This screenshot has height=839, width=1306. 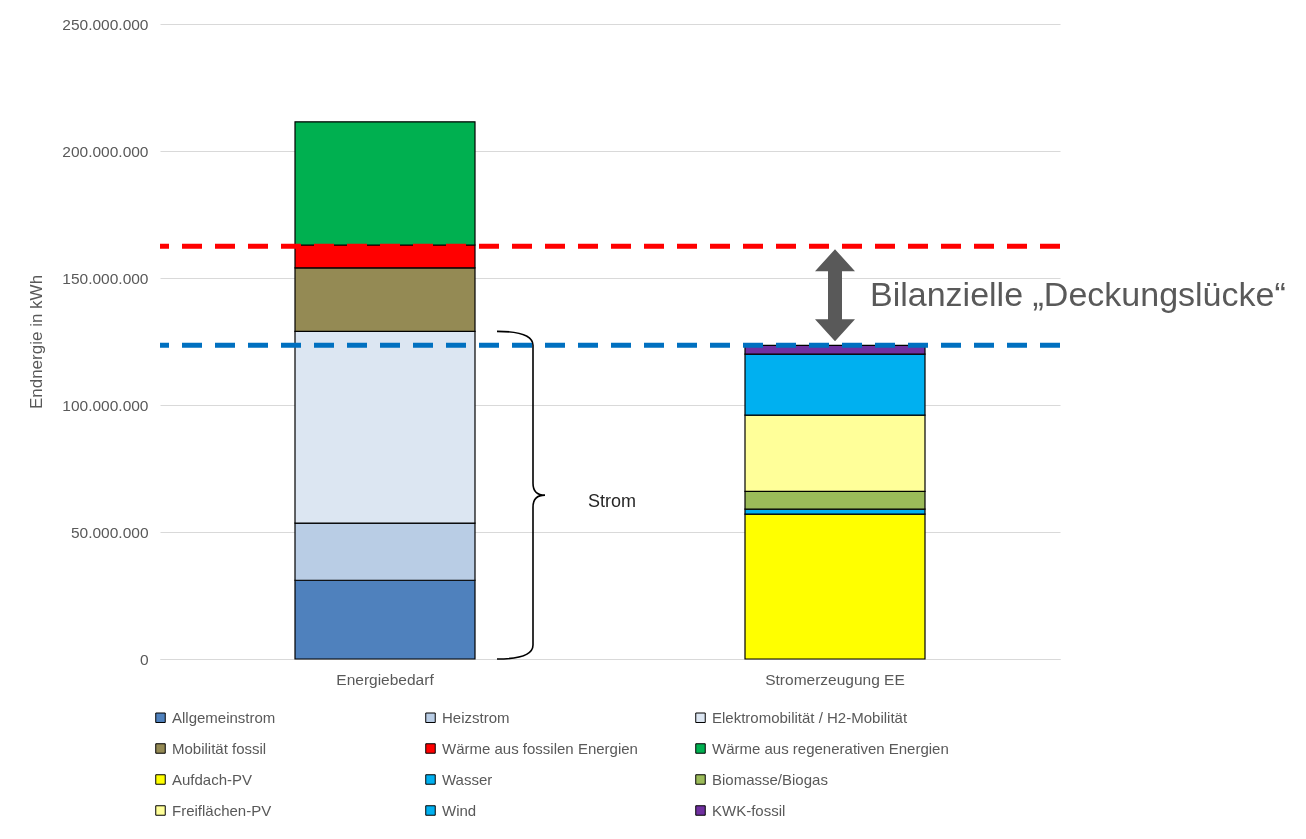 I want to click on legend-label: Wasser, so click(x=467, y=779).